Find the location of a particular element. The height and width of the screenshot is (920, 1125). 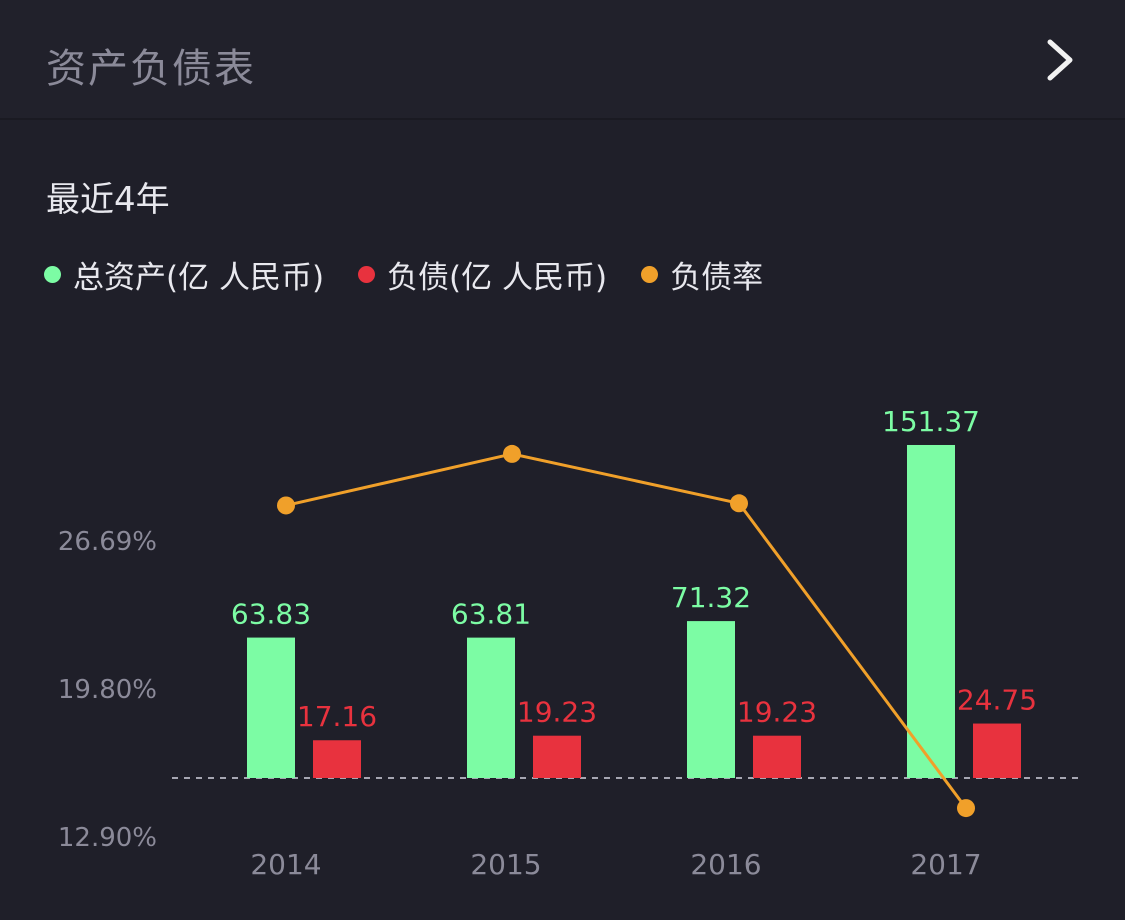

legend-item-liabilities: 负债(亿 人民币) is located at coordinates (482, 274).